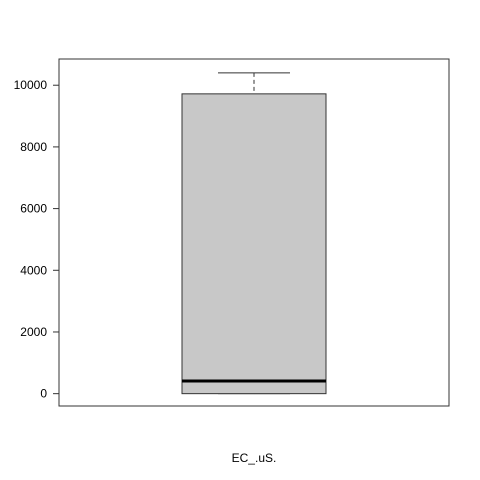 The width and height of the screenshot is (480, 480). Describe the element at coordinates (31, 85) in the screenshot. I see `y-tick-label: 10000` at that location.